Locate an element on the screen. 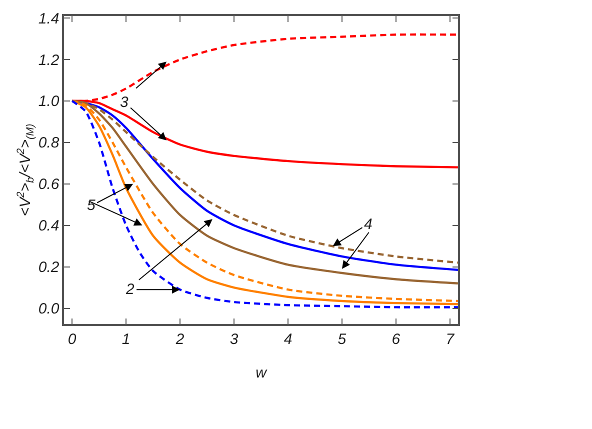 The height and width of the screenshot is (429, 592). annotation: 4 is located at coordinates (368, 224).